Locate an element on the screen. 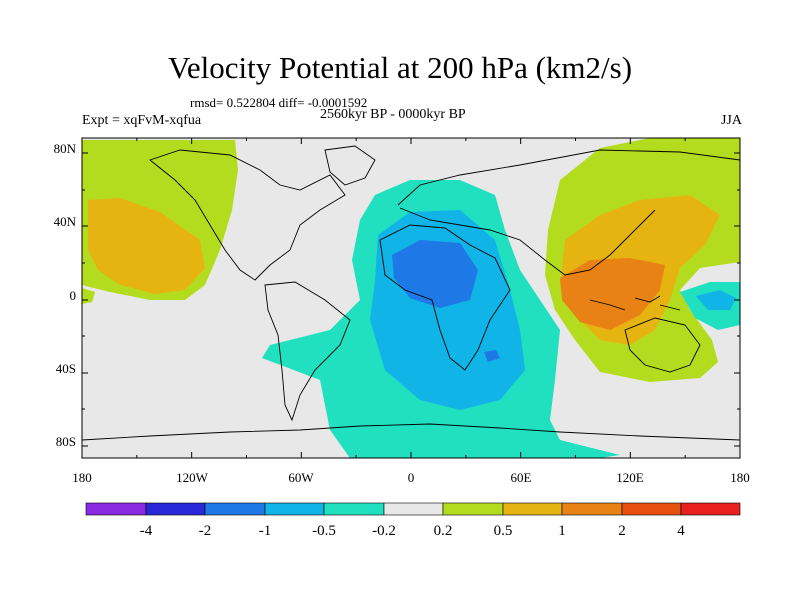  y-tick-label-4: 80S is located at coordinates (66, 441).